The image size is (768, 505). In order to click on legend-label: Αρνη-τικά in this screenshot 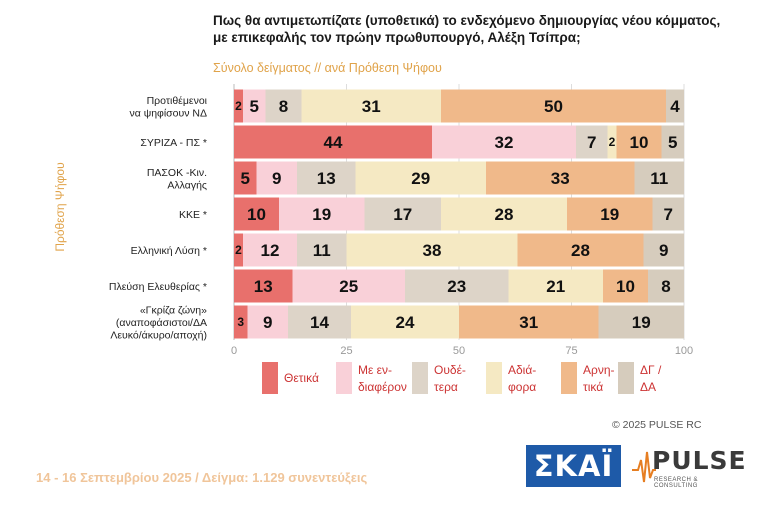, I will do `click(599, 378)`.